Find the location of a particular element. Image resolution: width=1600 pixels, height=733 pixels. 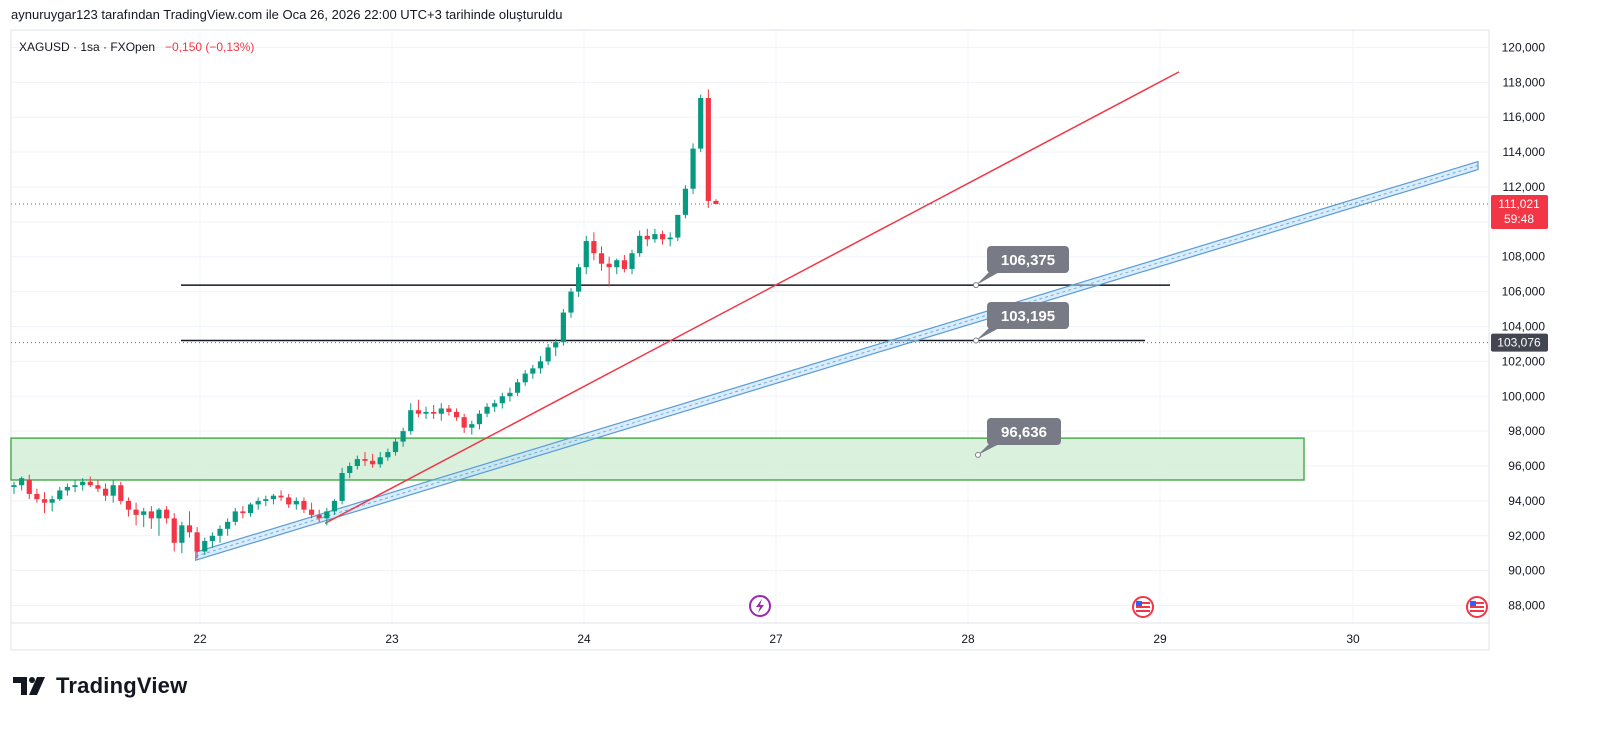

price-callout: 103,195 is located at coordinates (1021, 323).